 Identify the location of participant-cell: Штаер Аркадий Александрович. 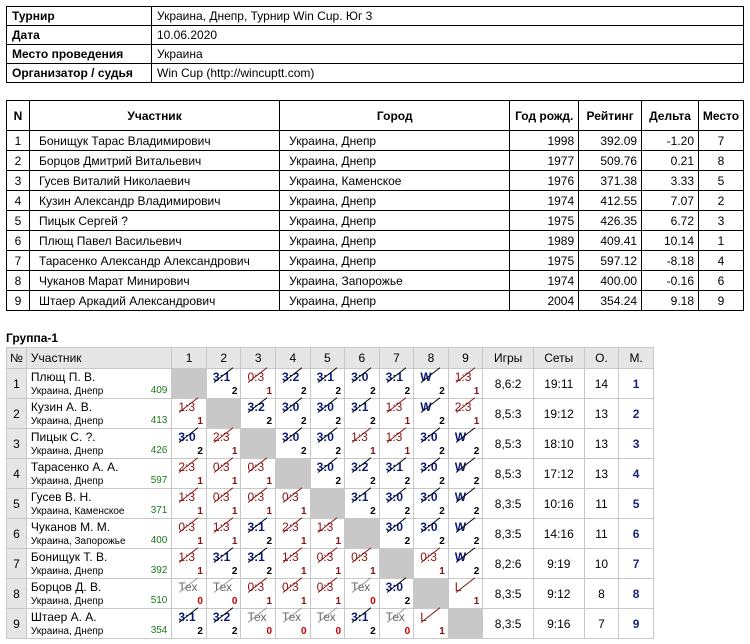
(154, 300).